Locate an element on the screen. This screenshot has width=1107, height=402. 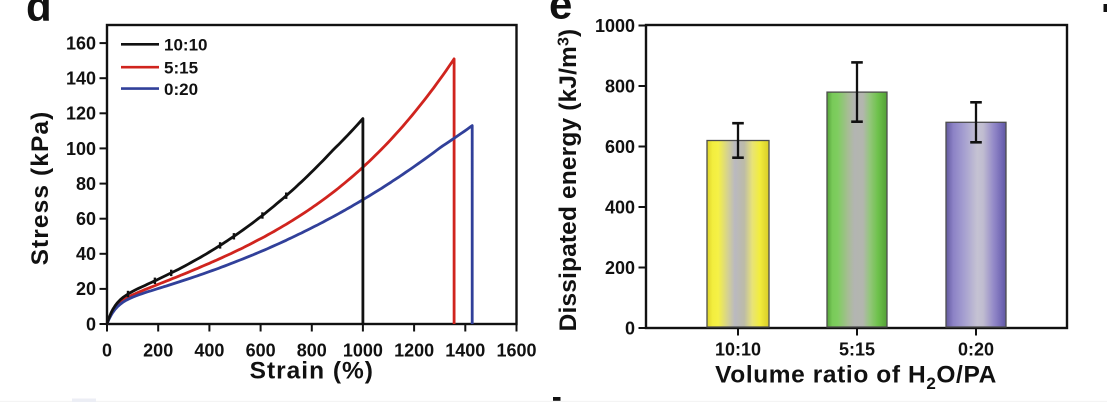
svg-text: 80 is located at coordinates (86, 184).